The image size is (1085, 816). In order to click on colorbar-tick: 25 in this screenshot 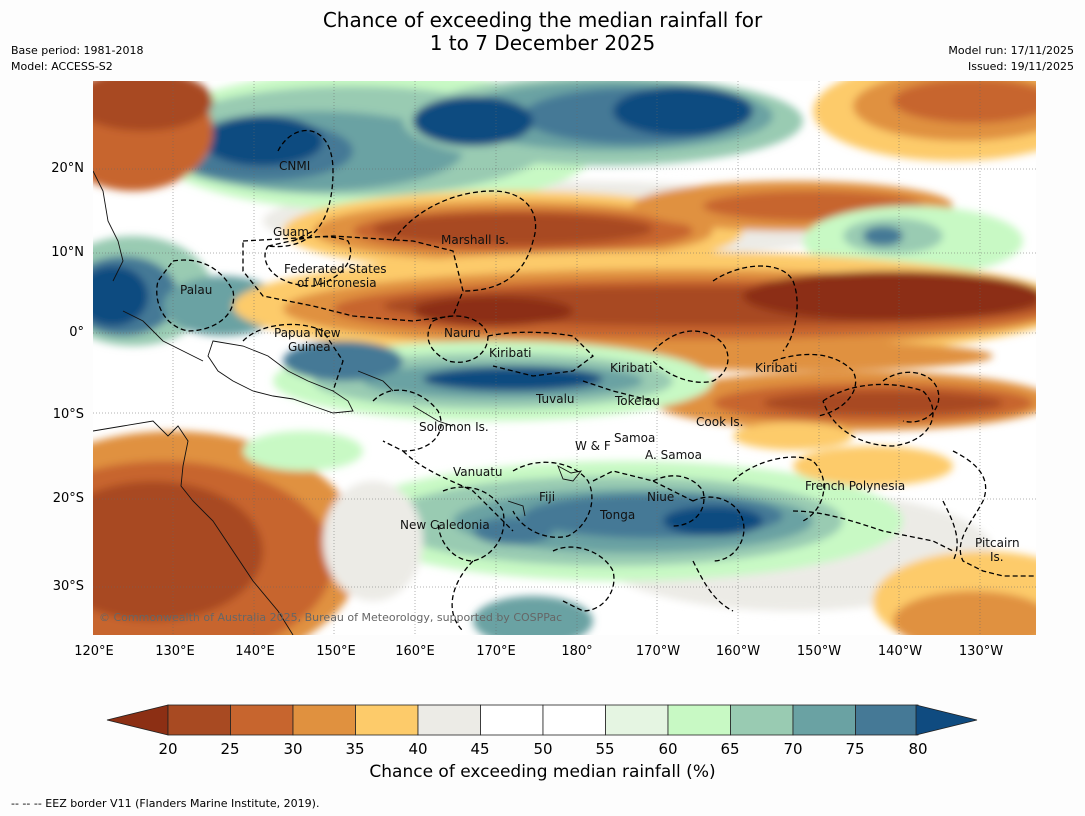, I will do `click(230, 749)`.